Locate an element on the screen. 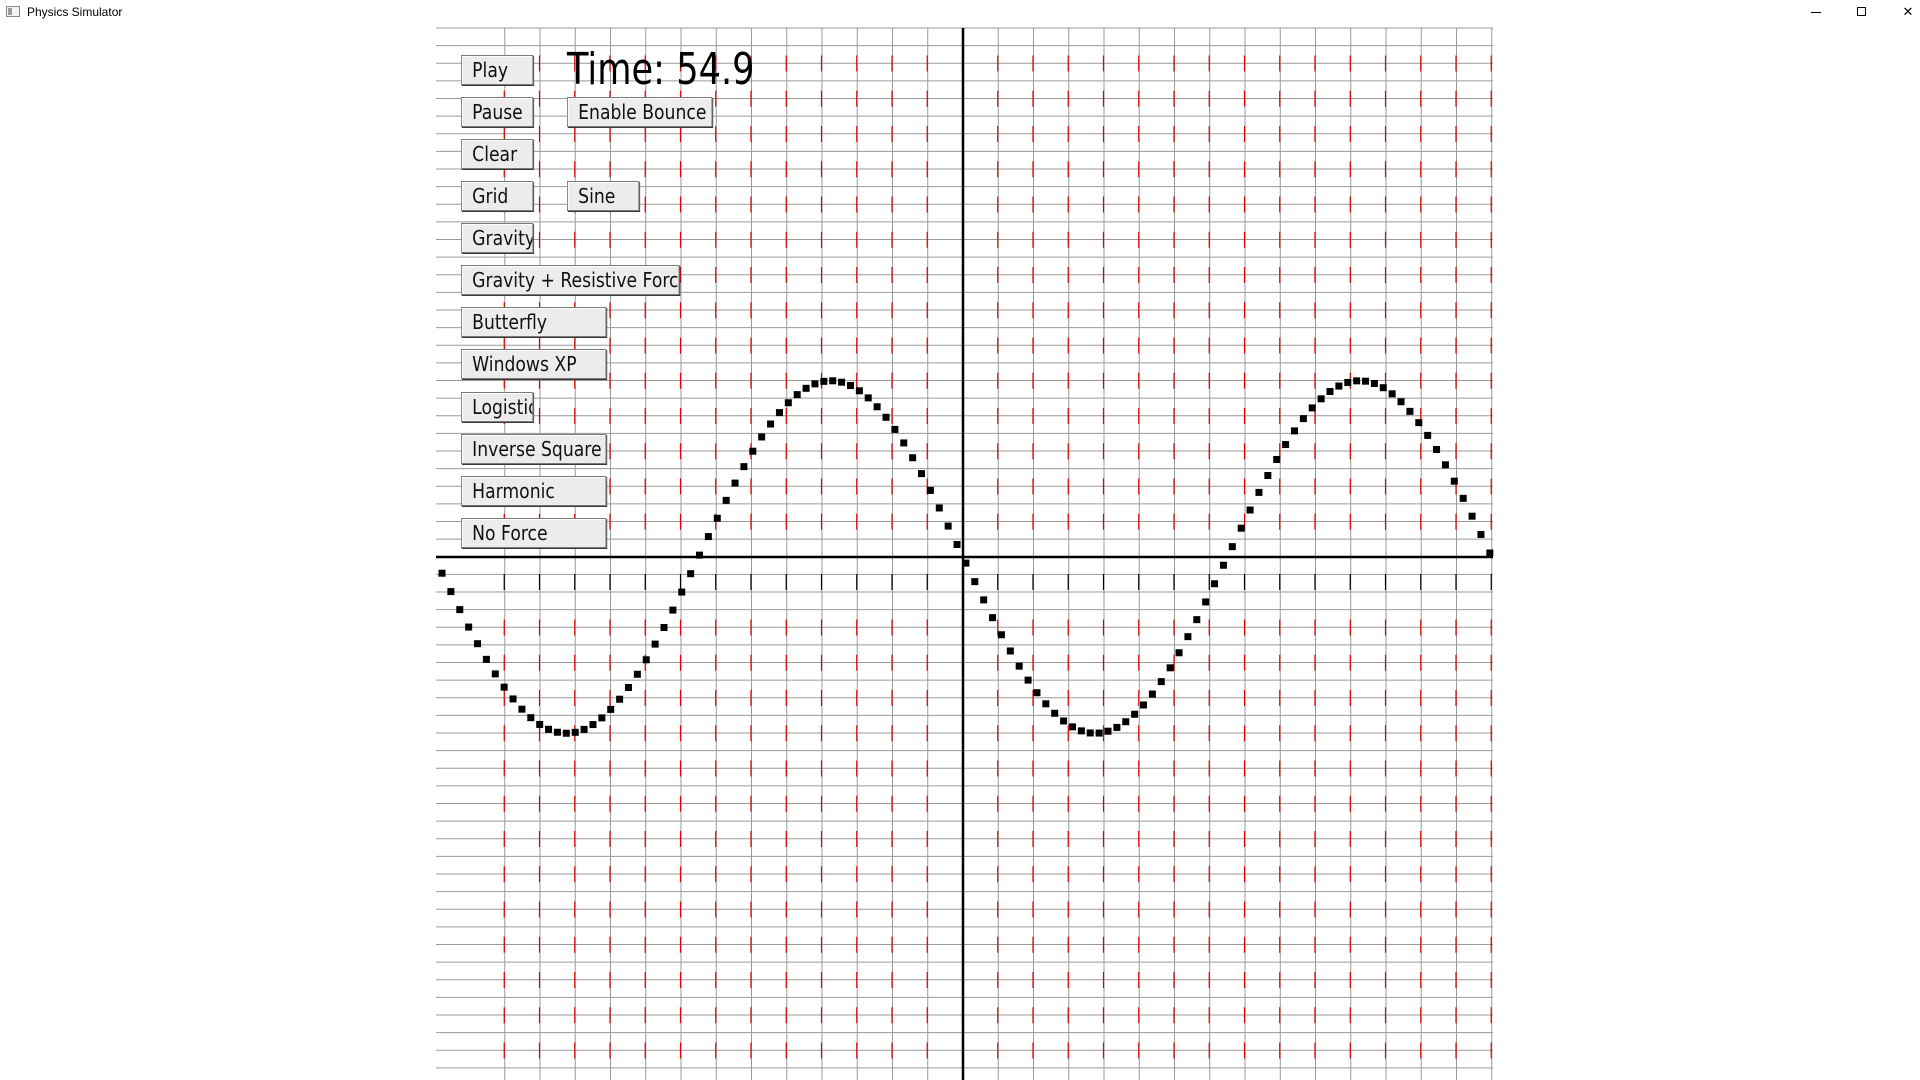 The image size is (1920, 1080). enable-bounce-button: Enable Bounce is located at coordinates (640, 112).